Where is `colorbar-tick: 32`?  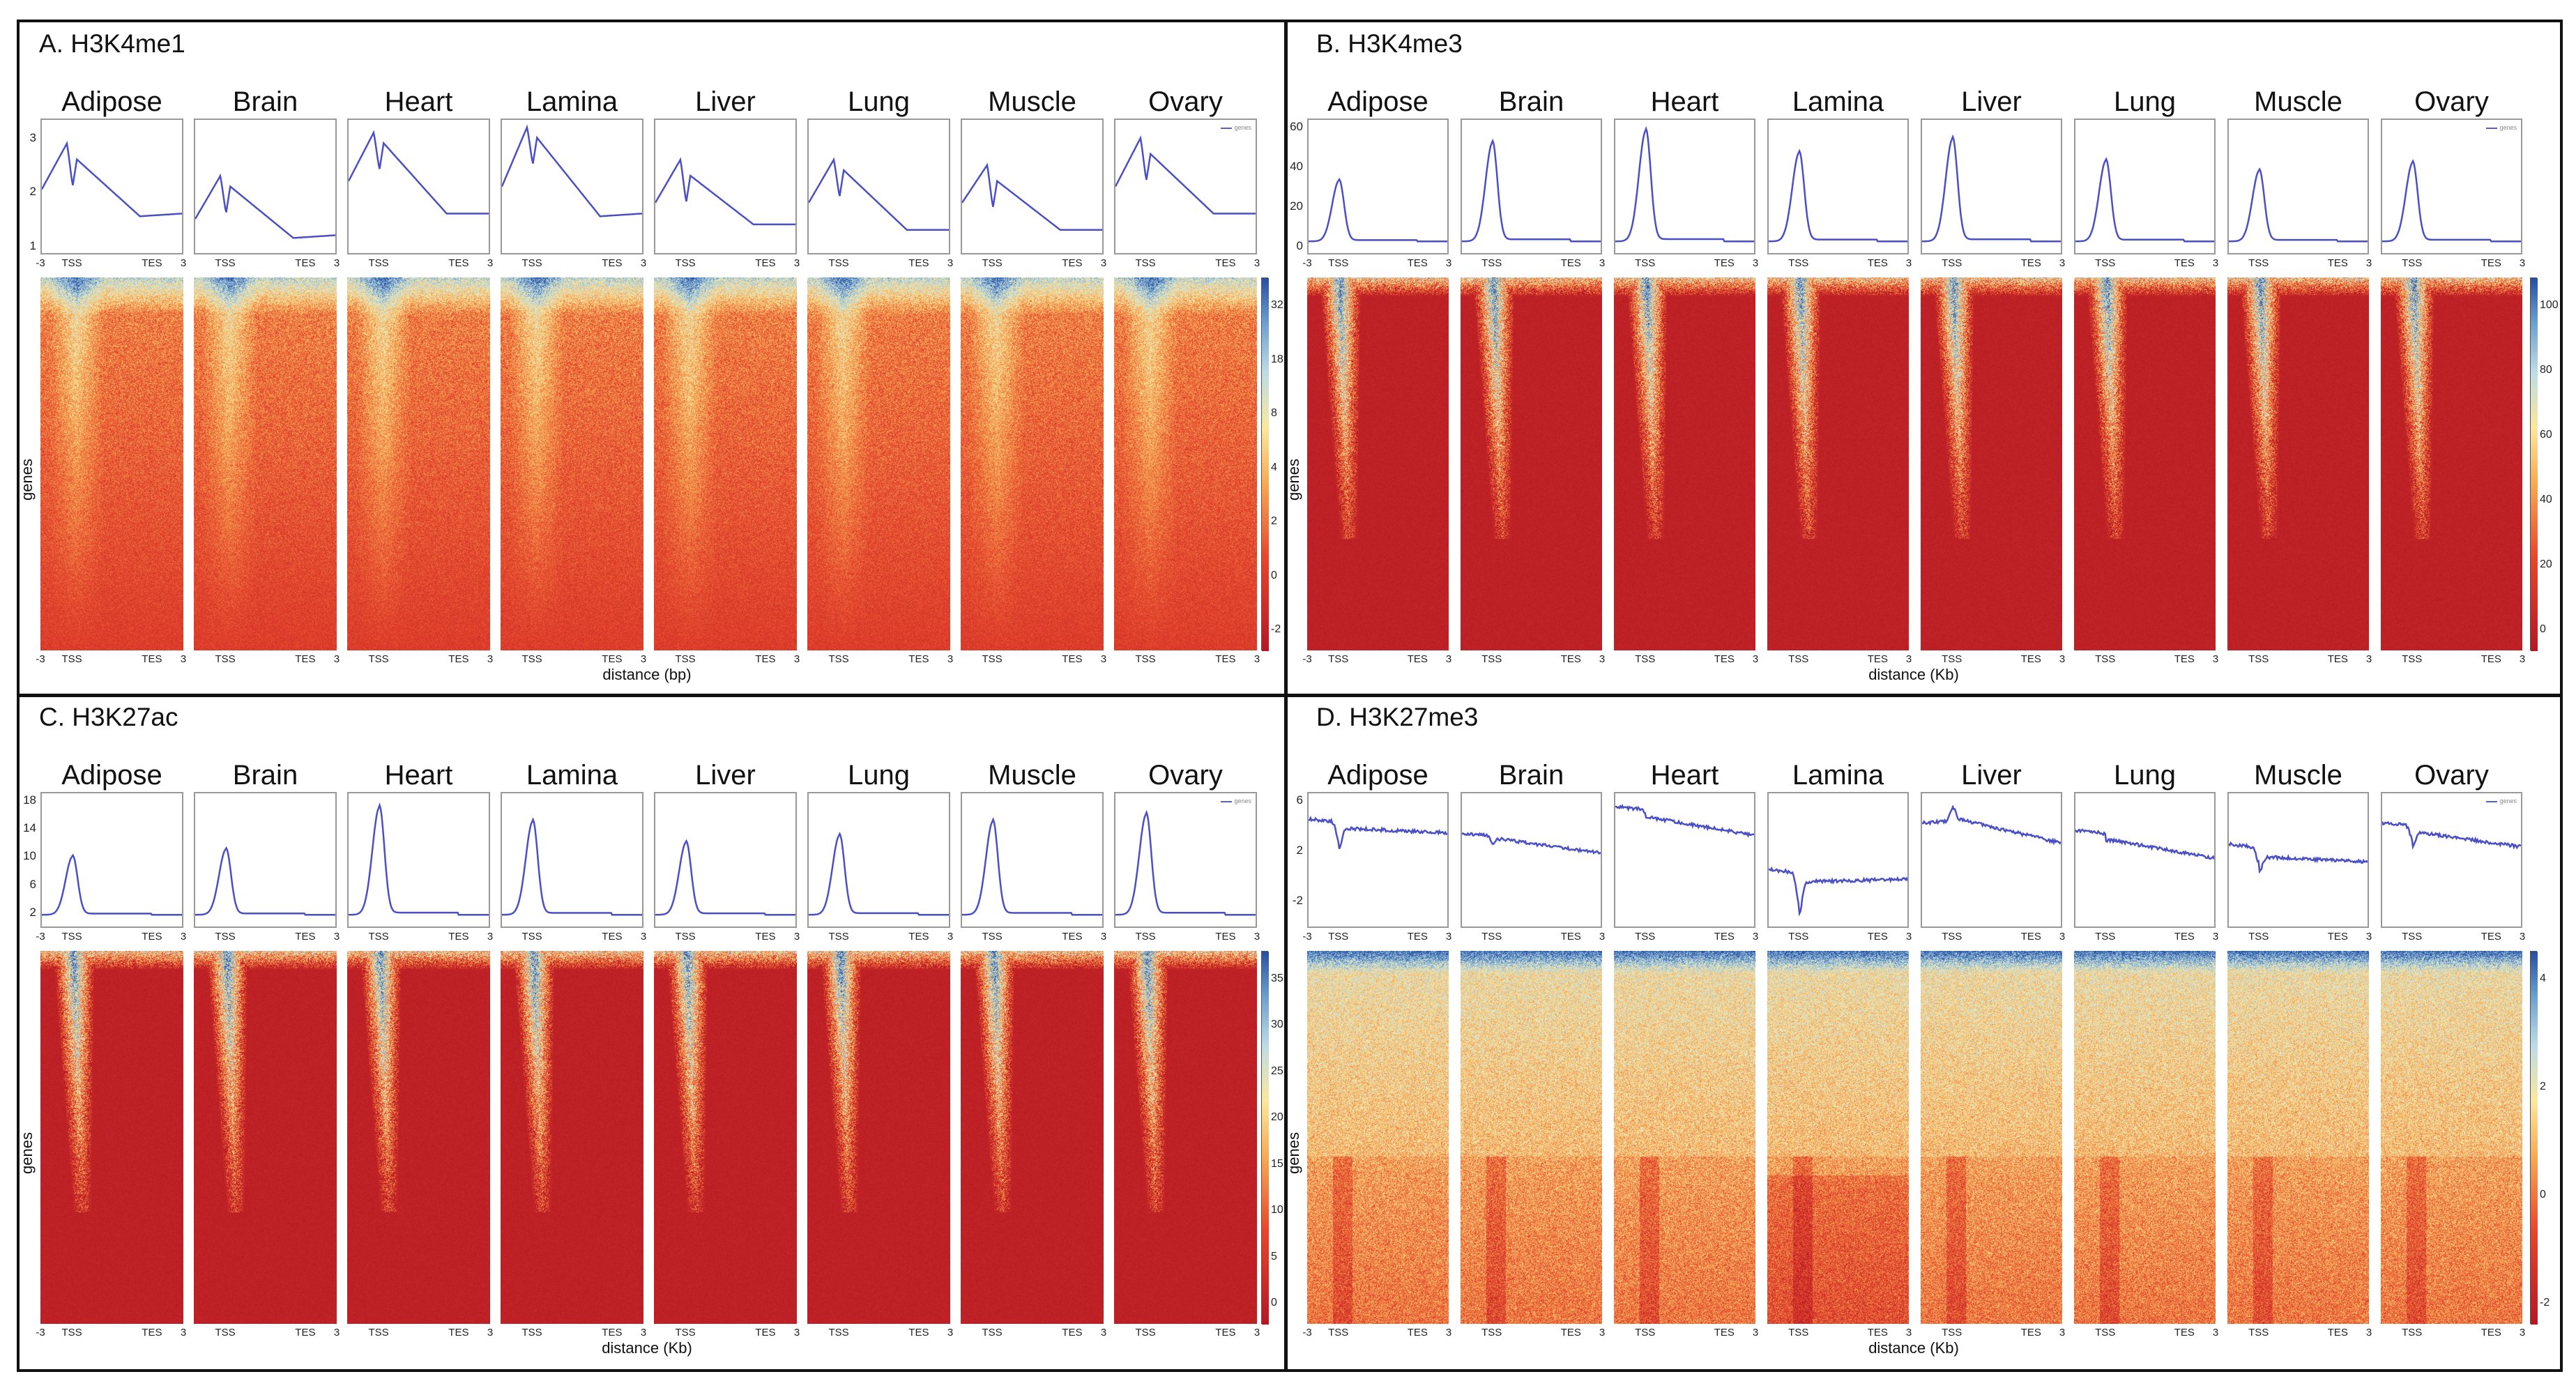 colorbar-tick: 32 is located at coordinates (1277, 305).